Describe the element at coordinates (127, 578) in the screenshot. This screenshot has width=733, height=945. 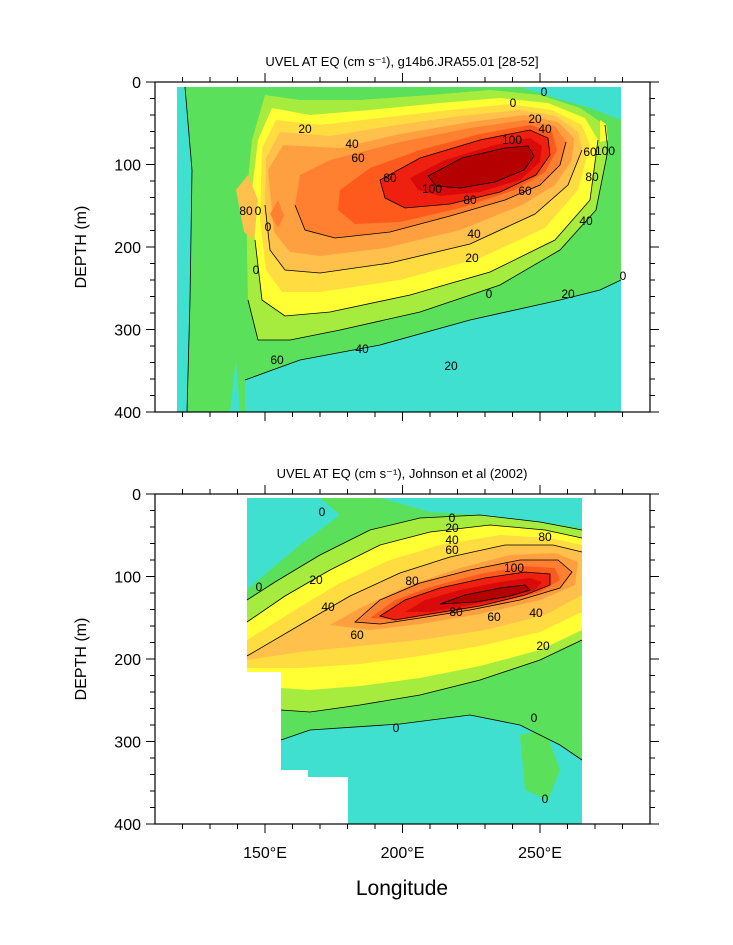
I see `bottom-ytick-label: 100` at that location.